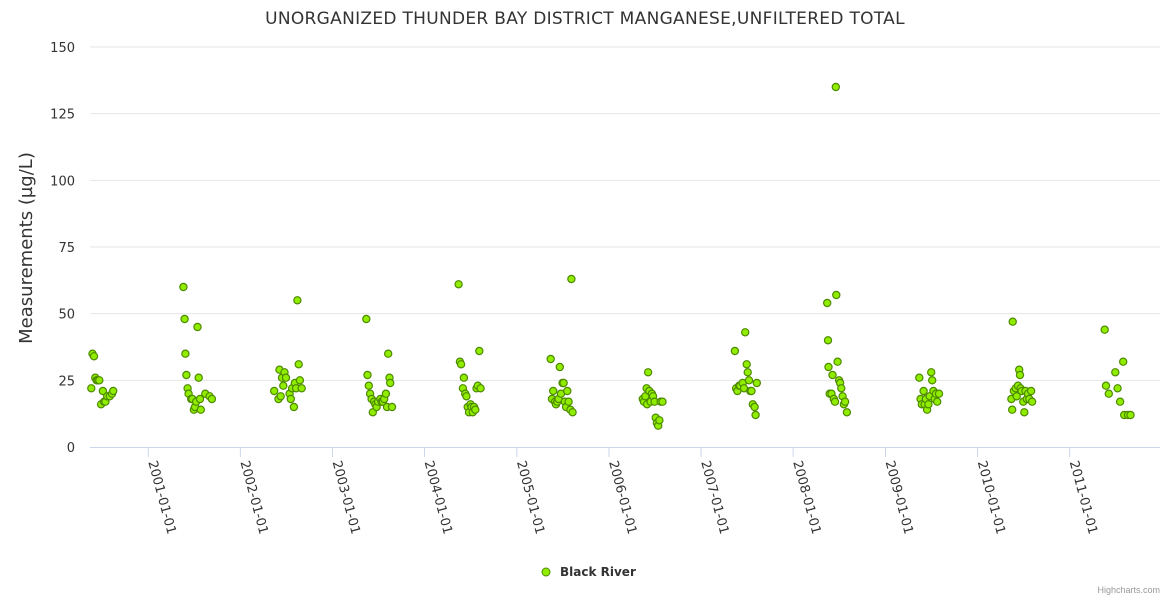 This screenshot has width=1170, height=605. Describe the element at coordinates (26, 248) in the screenshot. I see `y-axis-label: Measurements (µg/L)` at that location.